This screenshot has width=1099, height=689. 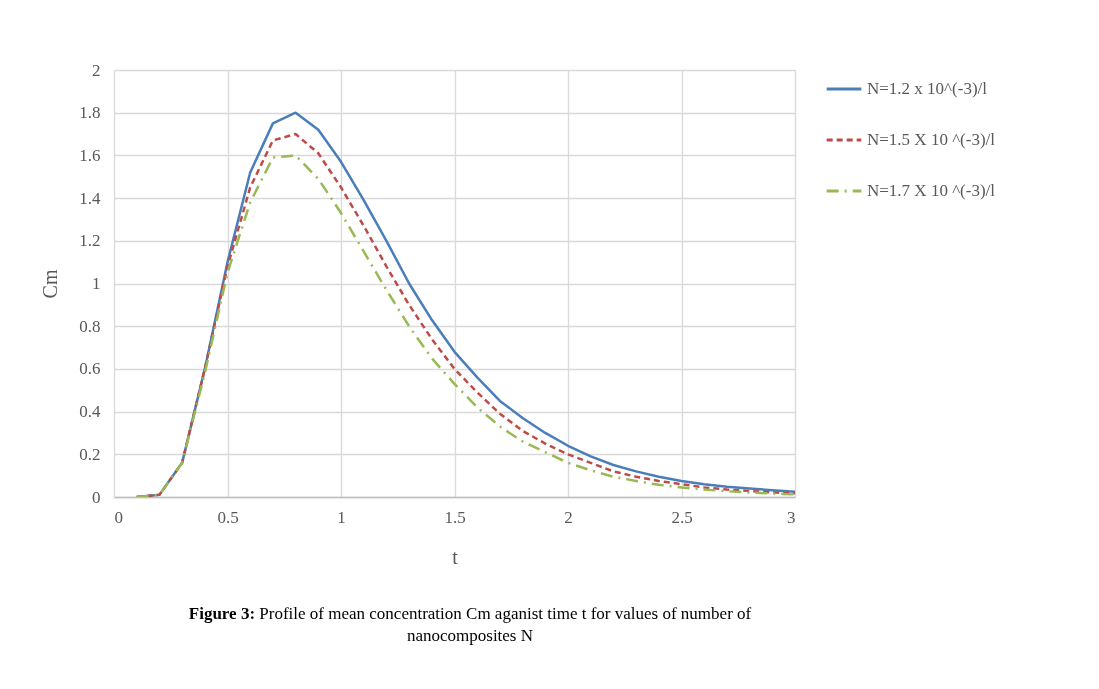 I want to click on x-tick-label: 1, so click(x=341, y=517).